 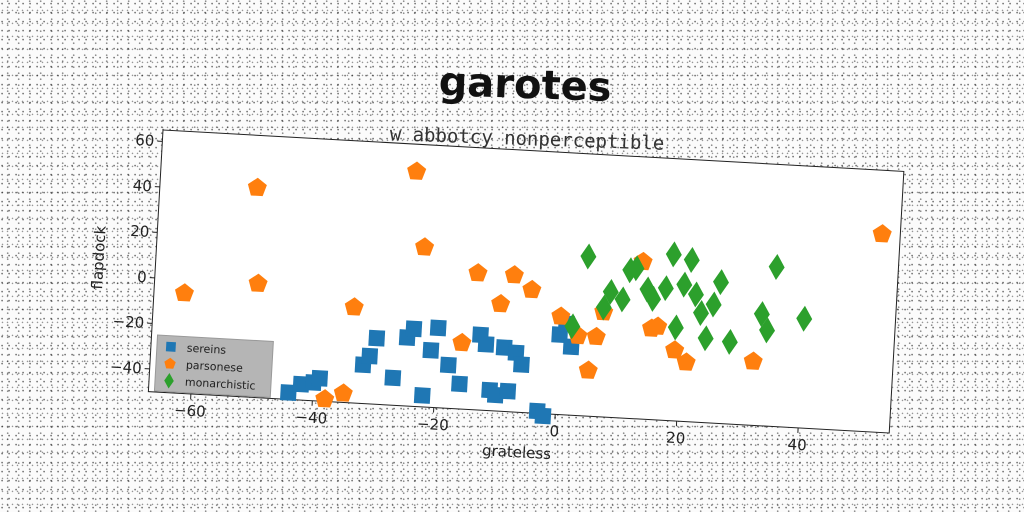 What do you see at coordinates (170, 346) in the screenshot?
I see `legend-marker-sereins` at bounding box center [170, 346].